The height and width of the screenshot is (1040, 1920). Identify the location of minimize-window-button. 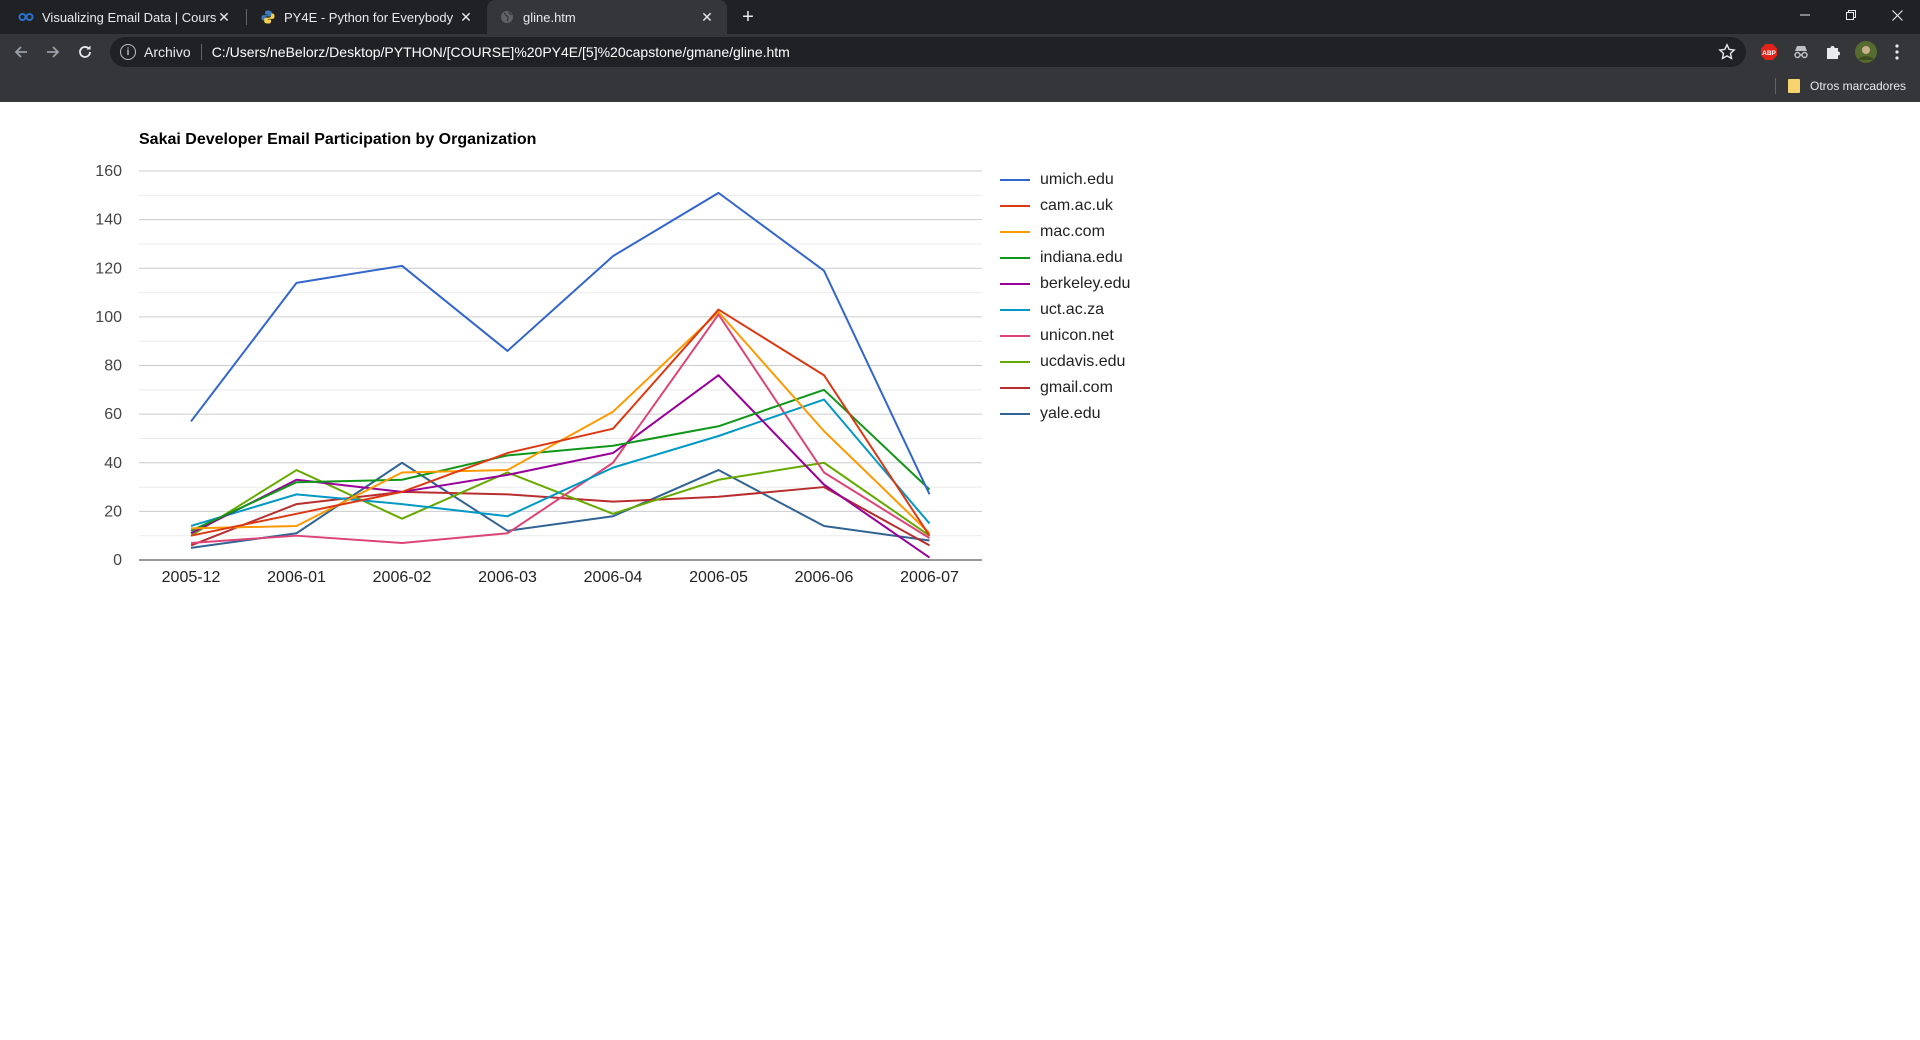
(1805, 15).